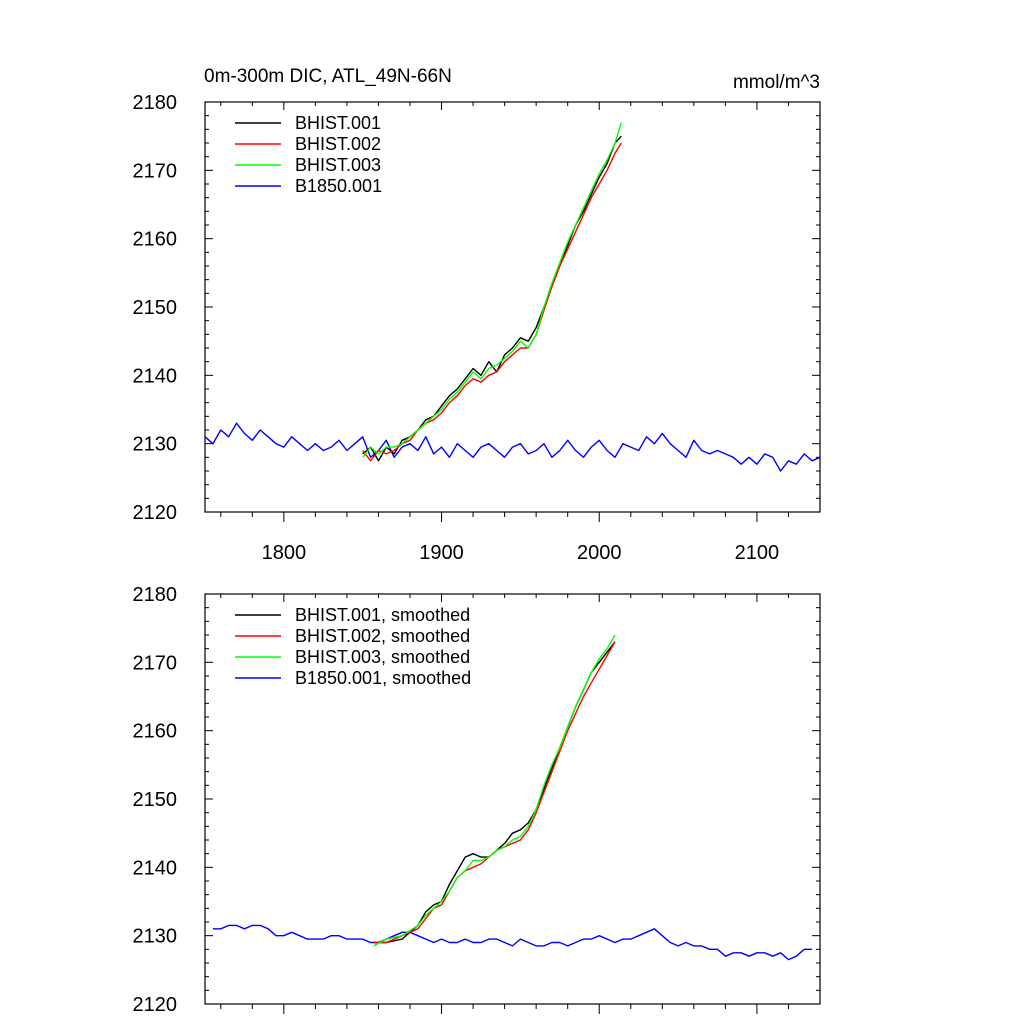 The image size is (1024, 1024). What do you see at coordinates (512, 942) in the screenshot?
I see `series-line-b1850-001-smoothed` at bounding box center [512, 942].